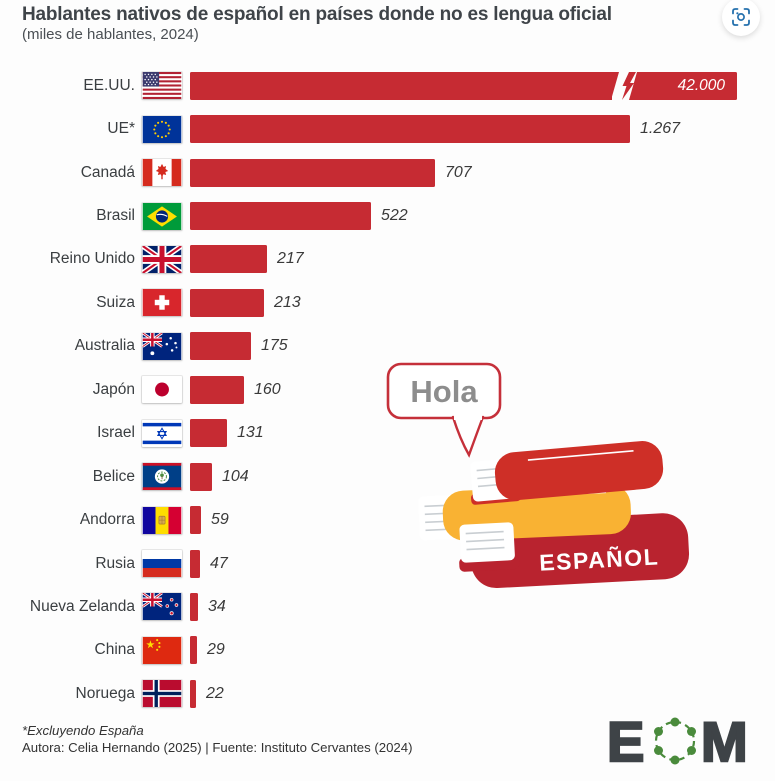 Image resolution: width=775 pixels, height=781 pixels. Describe the element at coordinates (107, 172) in the screenshot. I see `country-label: Canadá` at that location.